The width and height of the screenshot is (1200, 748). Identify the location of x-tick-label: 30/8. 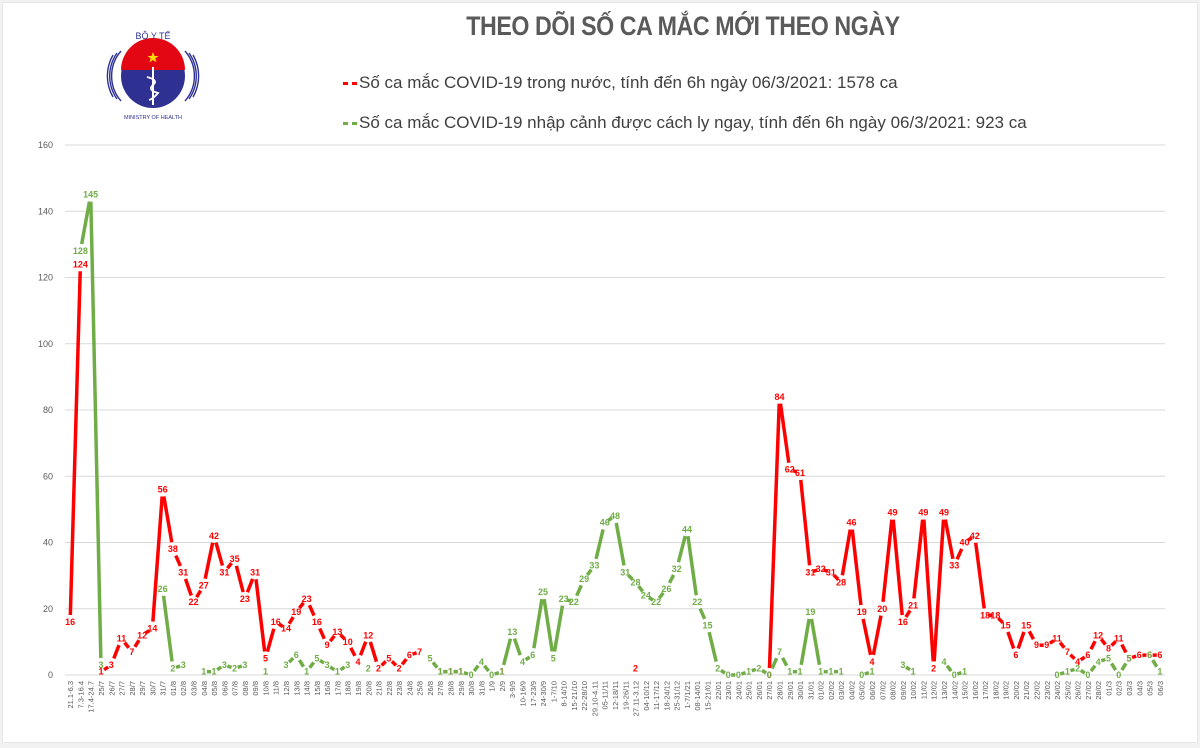
(471, 688).